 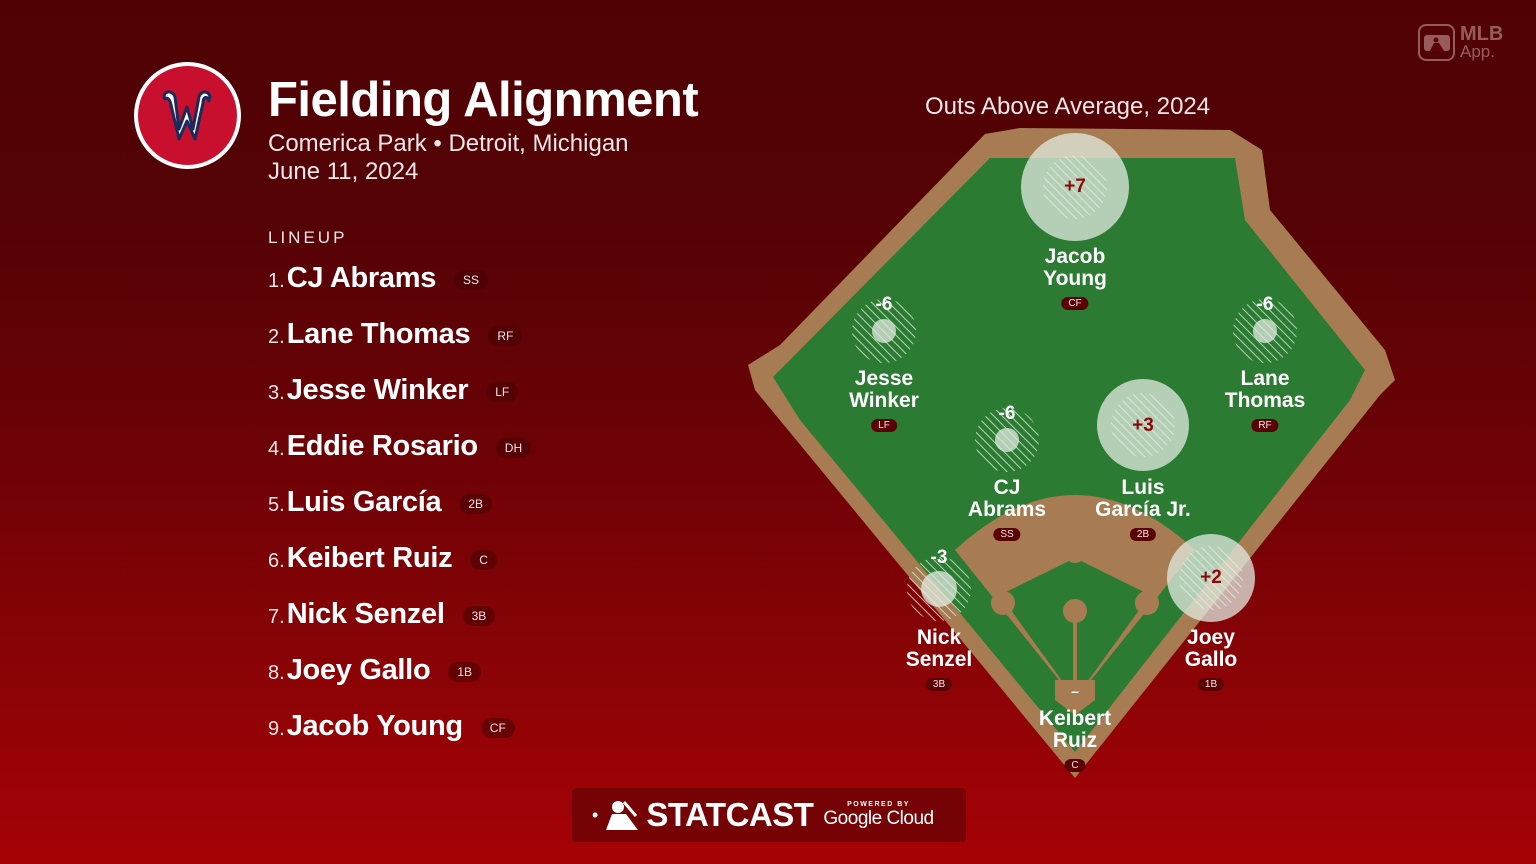 I want to click on lineup-item: 9. Jacob Young CF, so click(x=391, y=726).